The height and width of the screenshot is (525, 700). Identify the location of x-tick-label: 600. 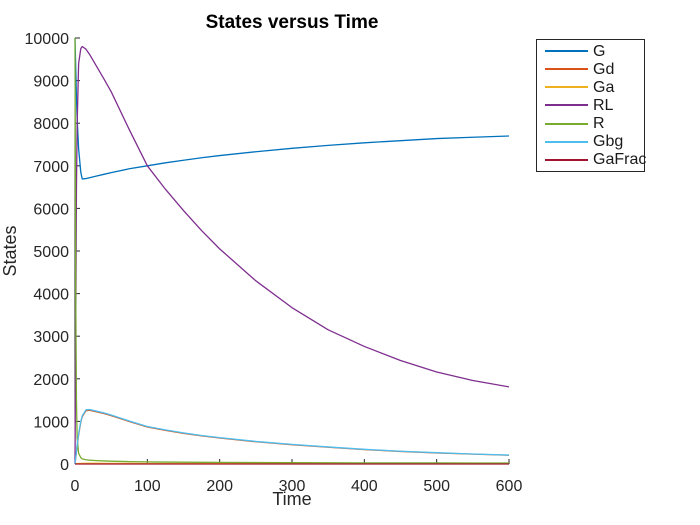
(509, 486).